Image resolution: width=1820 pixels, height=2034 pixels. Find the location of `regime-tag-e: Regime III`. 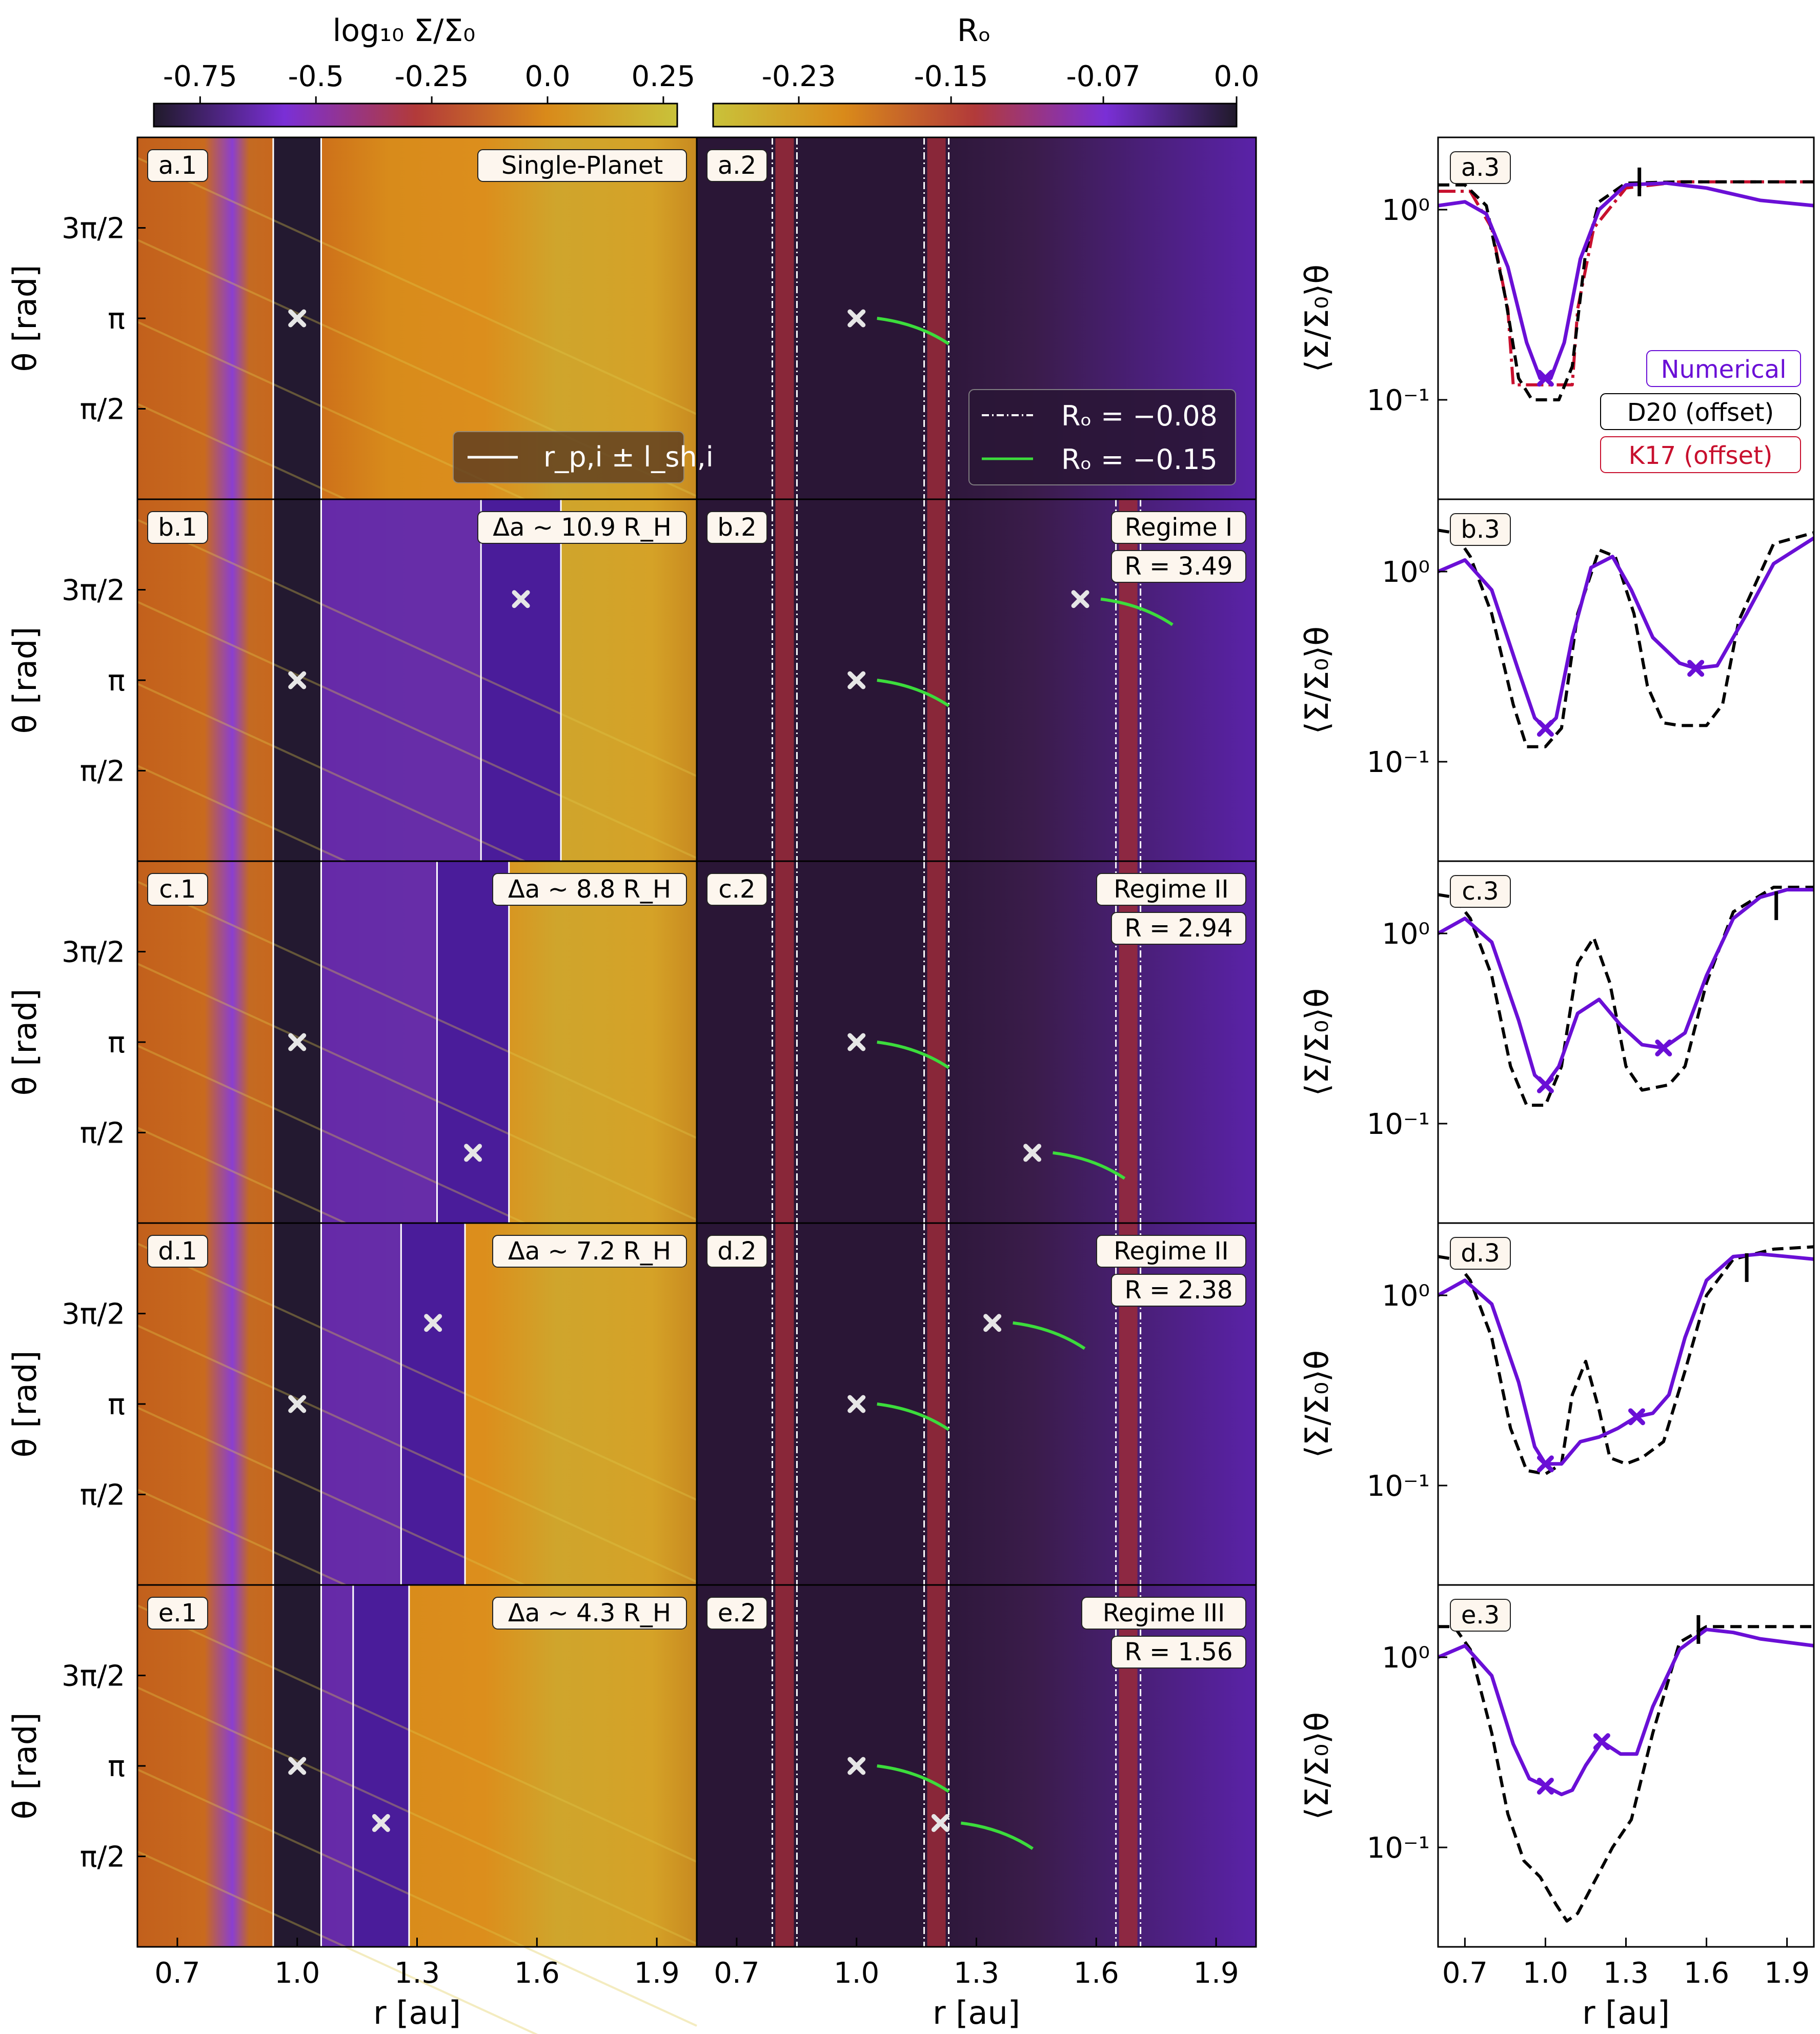

regime-tag-e: Regime III is located at coordinates (1163, 1613).